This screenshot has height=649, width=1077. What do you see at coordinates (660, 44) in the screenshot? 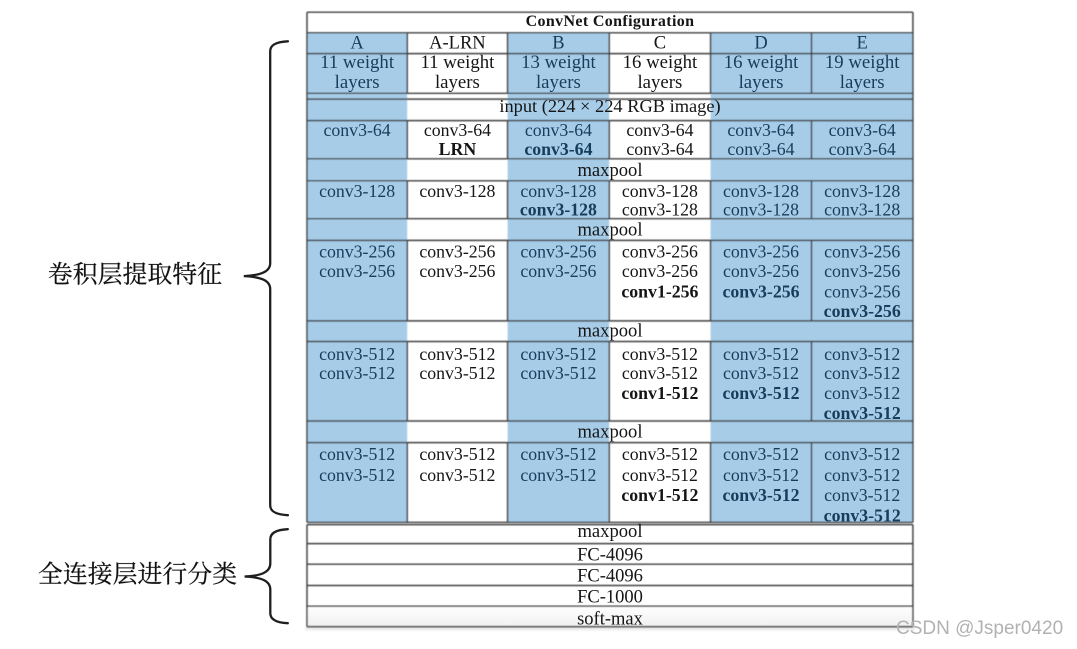
I see `svg-text: C` at bounding box center [660, 44].